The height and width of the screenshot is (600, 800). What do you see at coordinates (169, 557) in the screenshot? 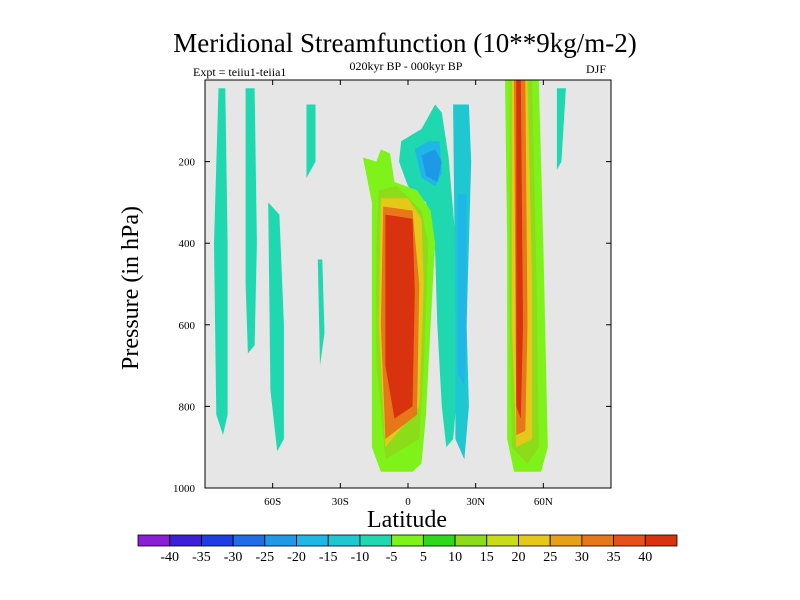
I see `colorbar-label: -40` at bounding box center [169, 557].